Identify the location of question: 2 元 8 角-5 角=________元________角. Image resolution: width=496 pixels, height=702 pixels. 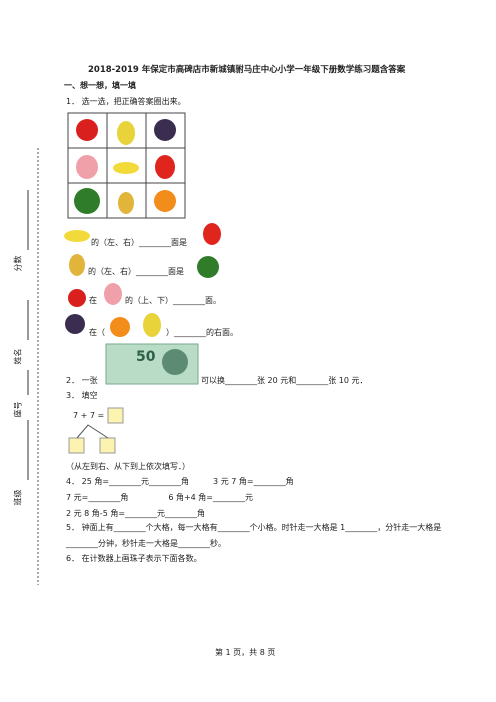
(136, 513).